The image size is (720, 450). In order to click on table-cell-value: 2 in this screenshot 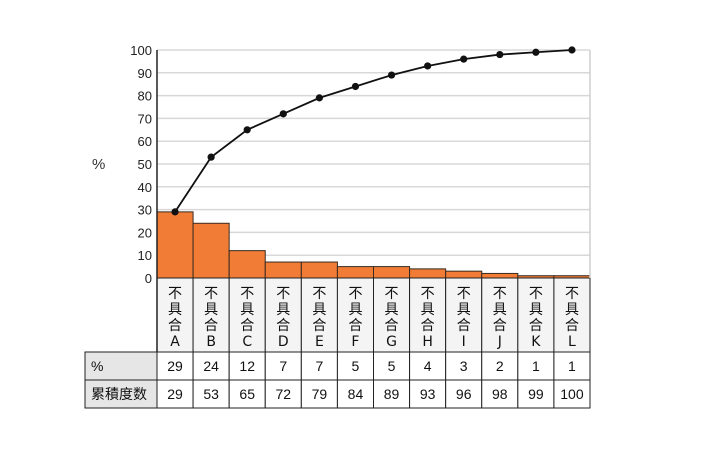, I will do `click(500, 366)`.